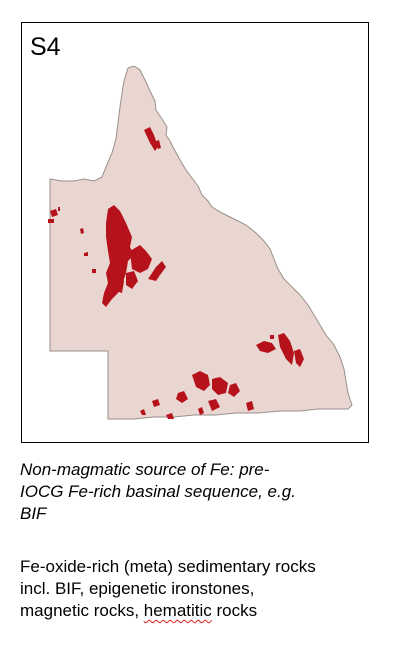 The width and height of the screenshot is (404, 670). What do you see at coordinates (182, 397) in the screenshot?
I see `unit-south-d` at bounding box center [182, 397].